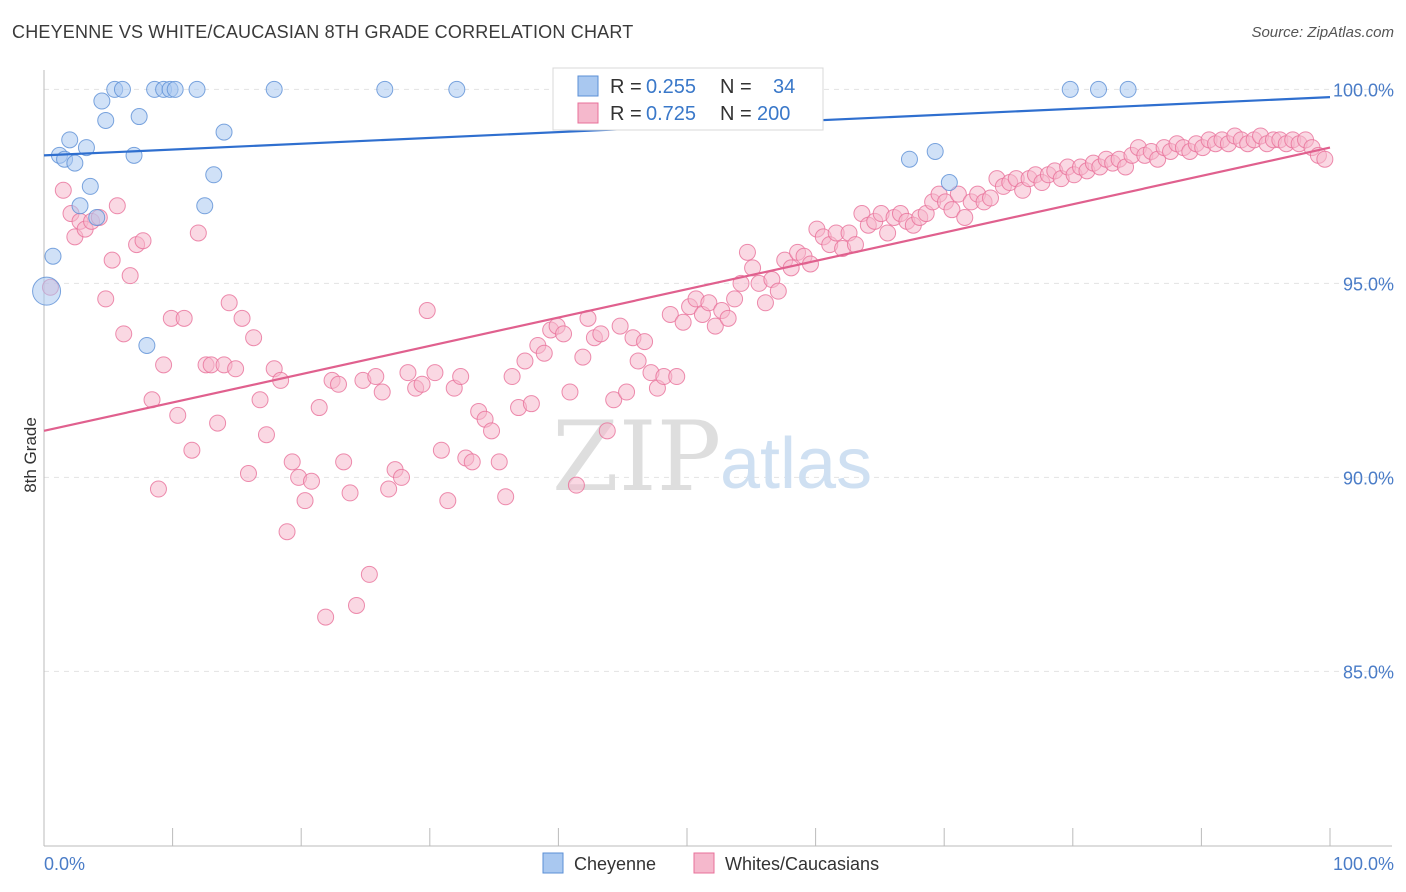 The height and width of the screenshot is (892, 1406). What do you see at coordinates (796, 464) in the screenshot?
I see `watermark-atlas: atlas` at bounding box center [796, 464].